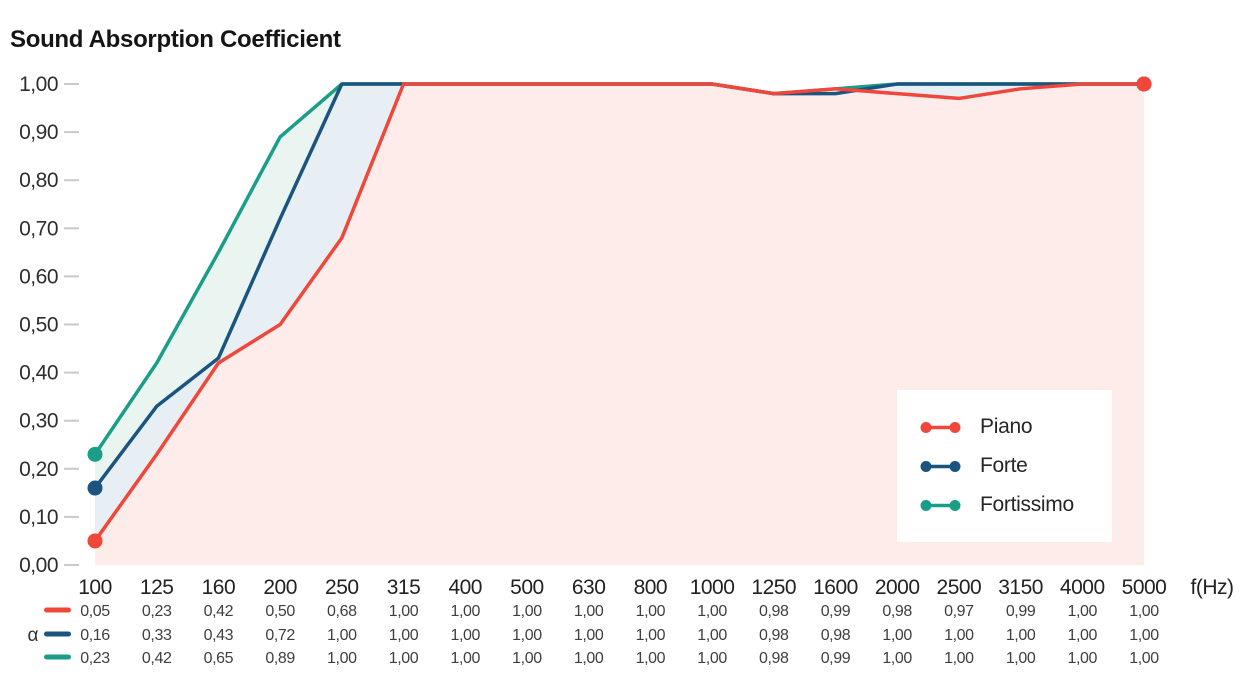 The height and width of the screenshot is (685, 1241). What do you see at coordinates (219, 658) in the screenshot?
I see `table-cell: 0,65` at bounding box center [219, 658].